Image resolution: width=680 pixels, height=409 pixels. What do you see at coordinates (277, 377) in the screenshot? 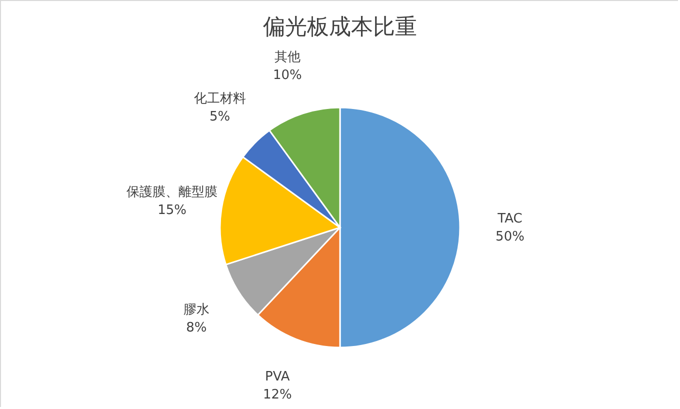
I see `slice-label: PVA` at bounding box center [277, 377].